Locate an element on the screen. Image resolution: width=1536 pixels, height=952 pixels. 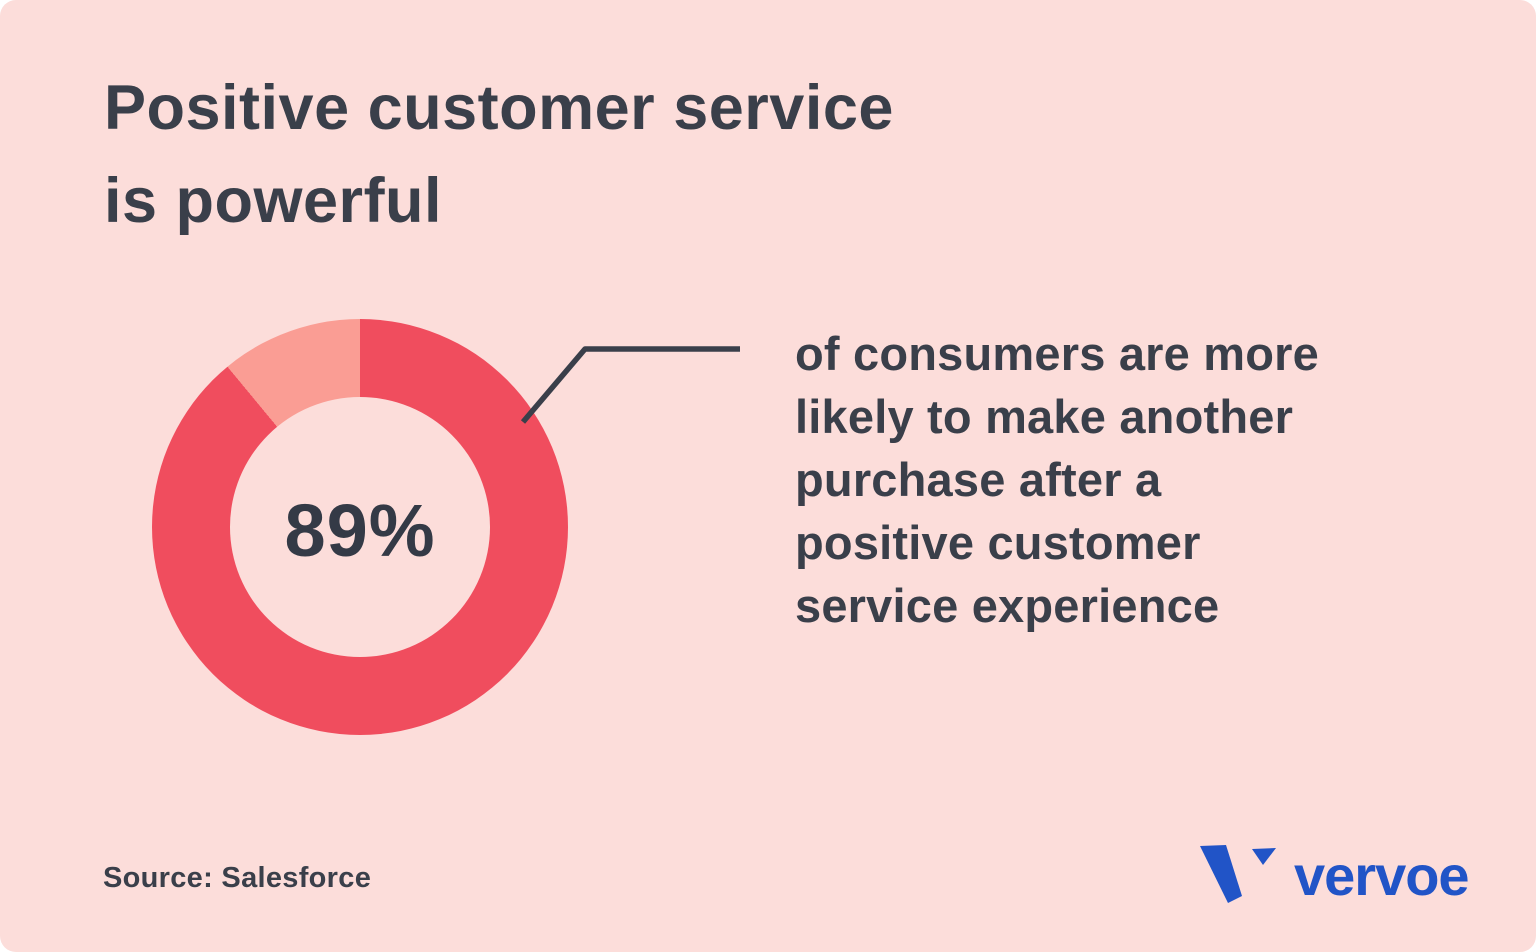
donut-chart: 89% is located at coordinates (360, 527).